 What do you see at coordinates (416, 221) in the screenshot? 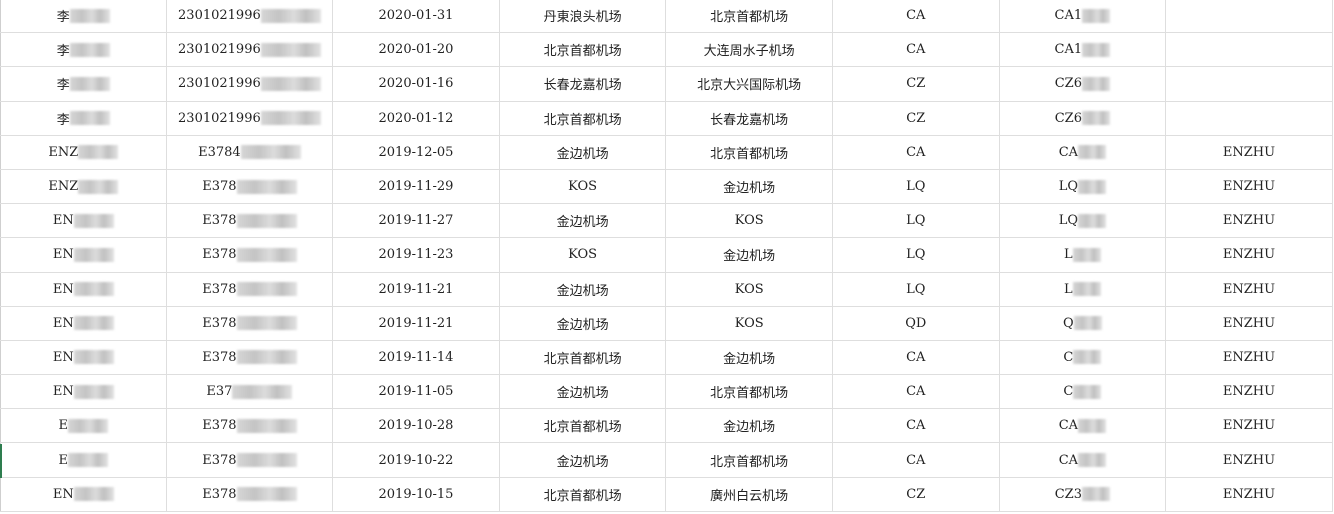
I see `cell-date: 2019-11-27` at bounding box center [416, 221].